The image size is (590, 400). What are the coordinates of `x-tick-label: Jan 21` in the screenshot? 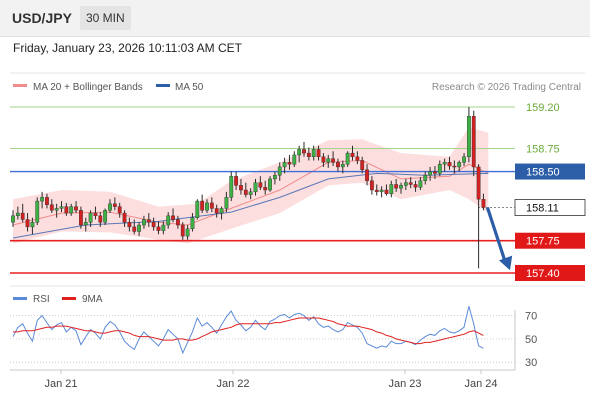 It's located at (60, 384).